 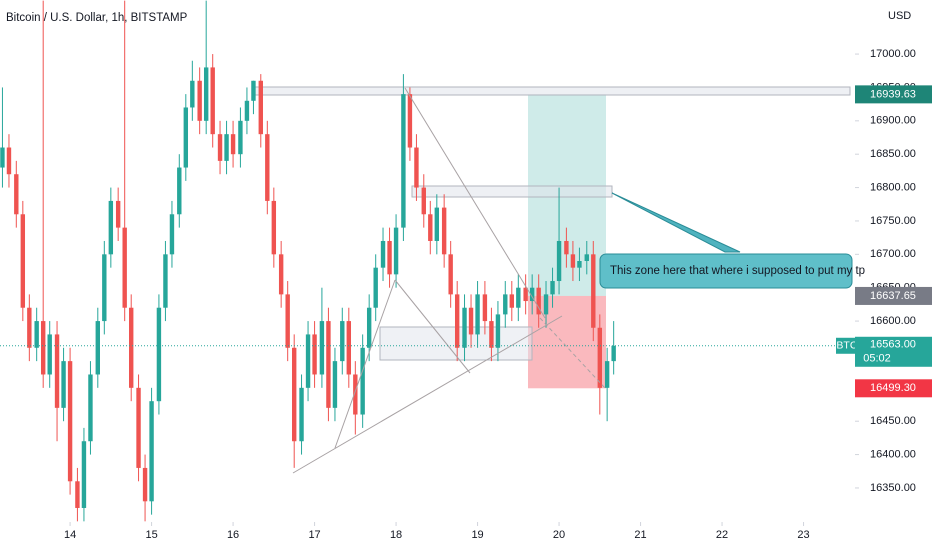 What do you see at coordinates (893, 254) in the screenshot?
I see `y-tick-label: 16700.00` at bounding box center [893, 254].